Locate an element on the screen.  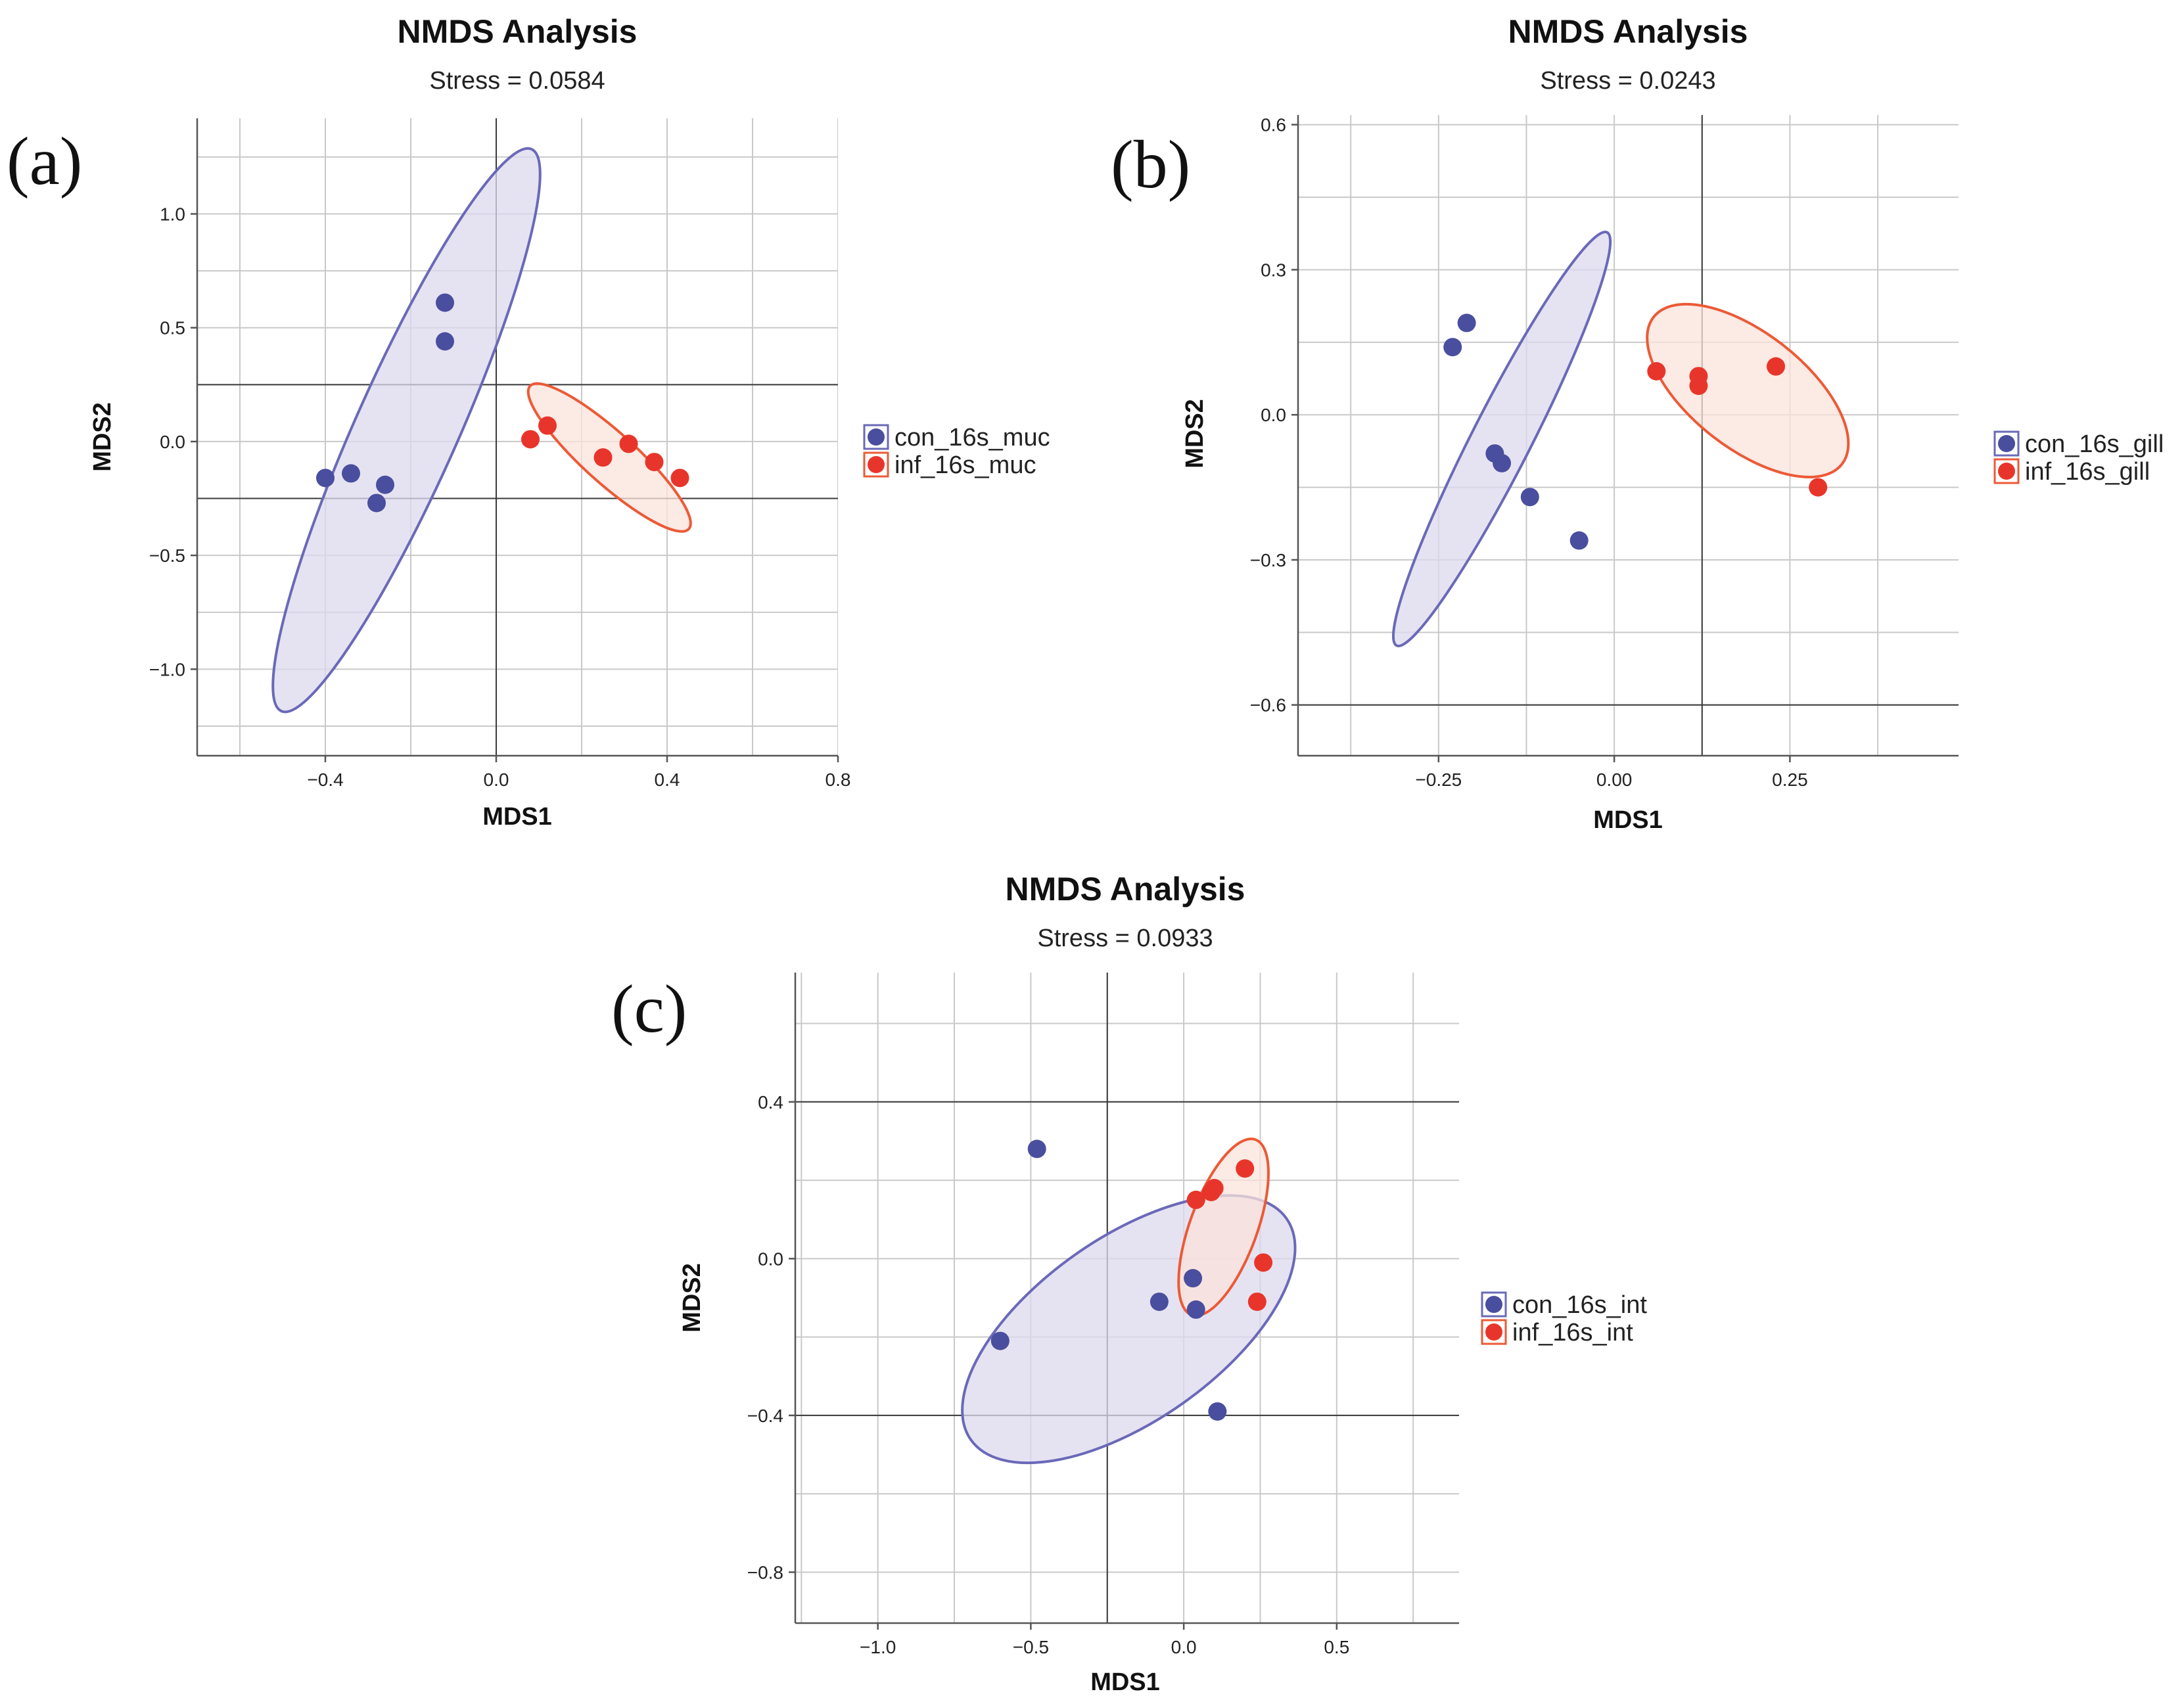
y-tick-label: −0.3 is located at coordinates (1268, 560).